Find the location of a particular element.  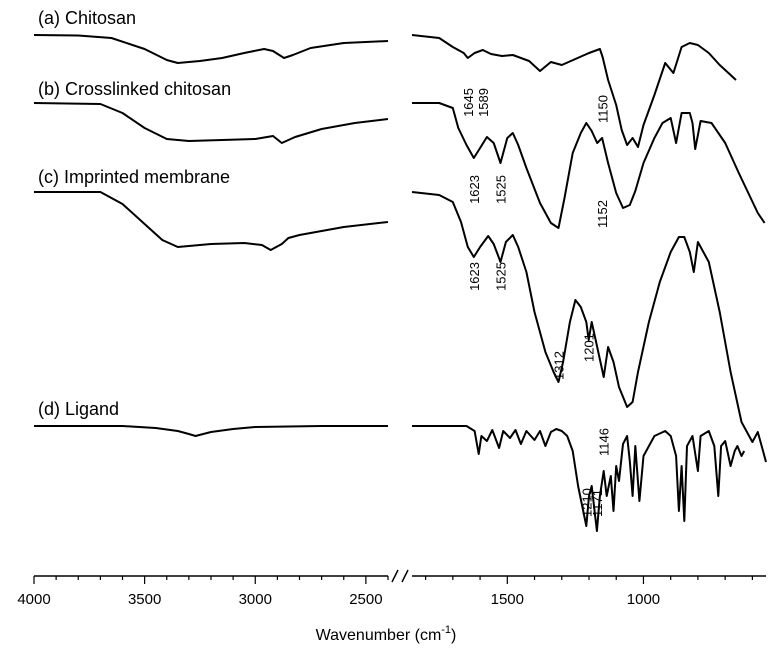

series-label-3: (c) Imprinted membrane is located at coordinates (134, 177).